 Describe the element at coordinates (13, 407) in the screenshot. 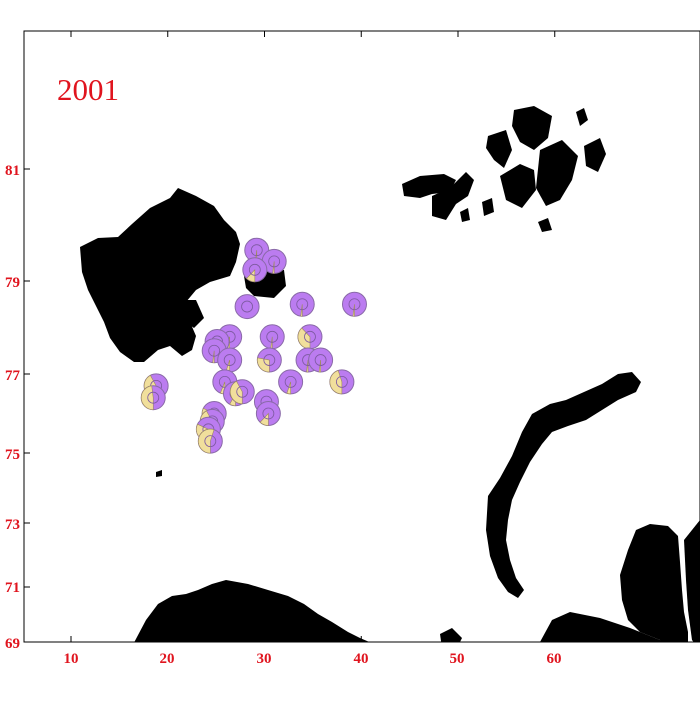

I see `y-axis-labels: 81 79 77 75 73 71 69` at that location.